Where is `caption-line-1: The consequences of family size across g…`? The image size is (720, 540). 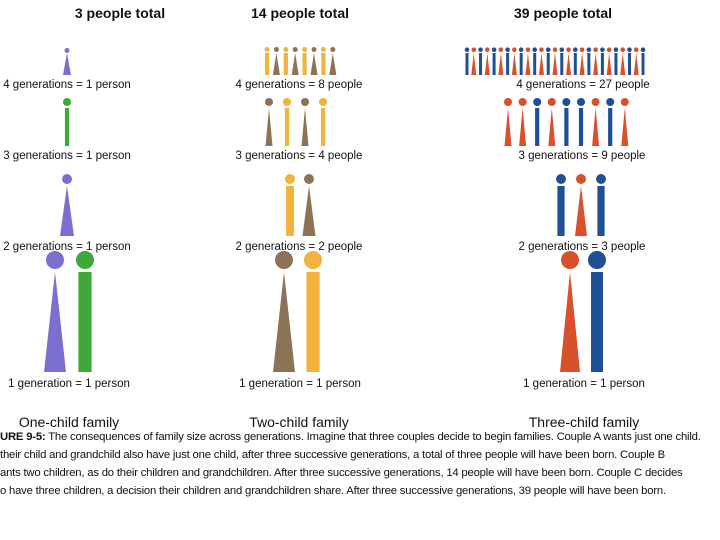
caption-line-1: The consequences of family size across g… is located at coordinates (373, 437).